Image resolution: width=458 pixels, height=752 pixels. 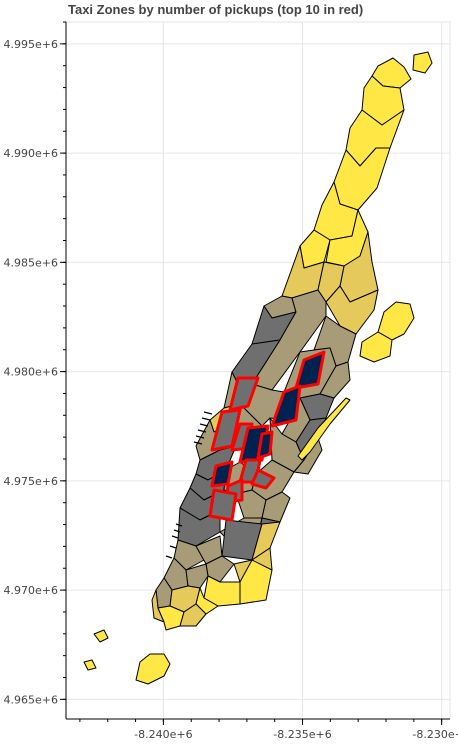 What do you see at coordinates (31, 262) in the screenshot?
I see `y-tick-label: 4.985e+6` at bounding box center [31, 262].